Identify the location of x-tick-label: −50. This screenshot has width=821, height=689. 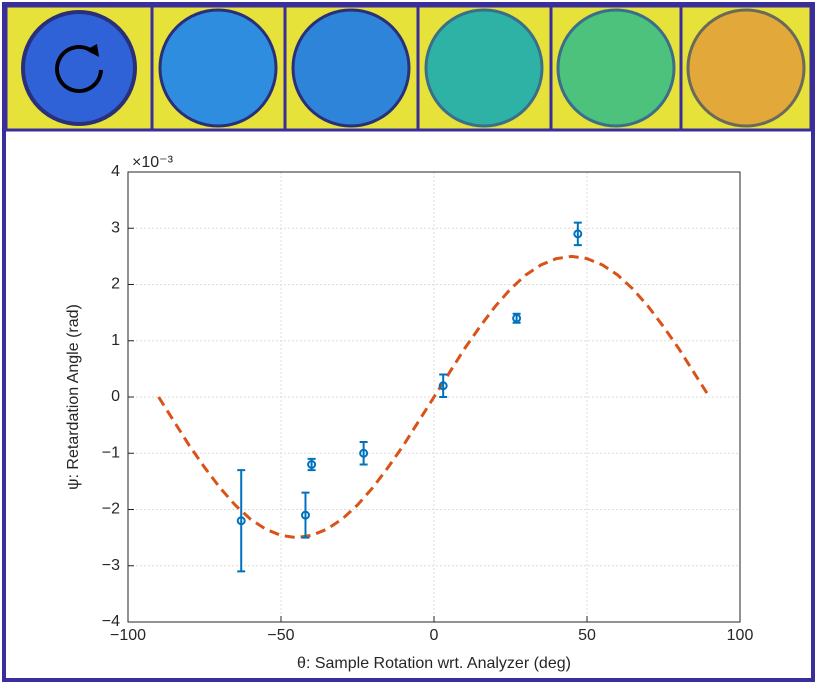
(280, 635).